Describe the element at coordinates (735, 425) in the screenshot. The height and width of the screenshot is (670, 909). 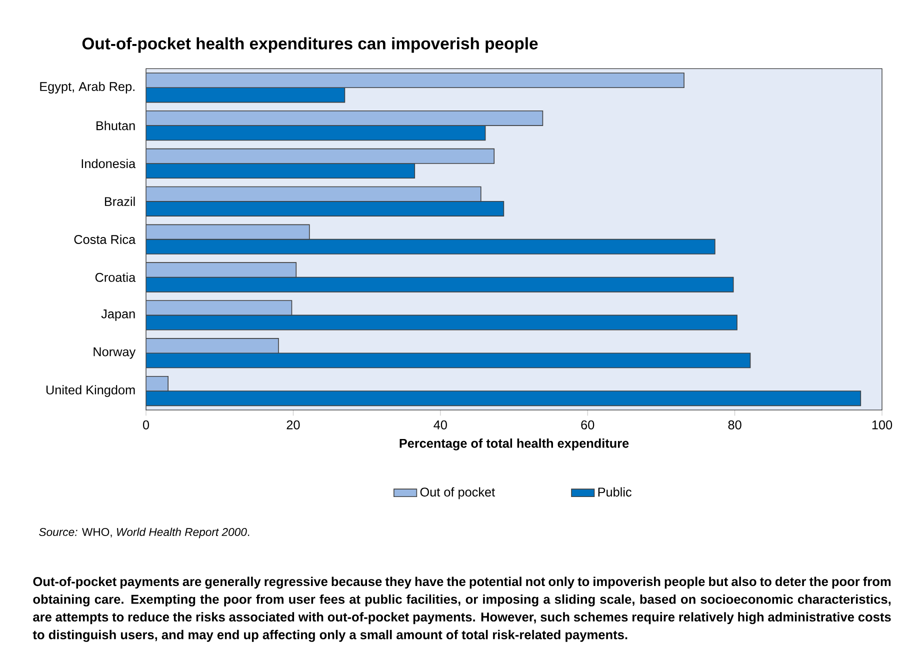
I see `x-tick-label: 80` at that location.